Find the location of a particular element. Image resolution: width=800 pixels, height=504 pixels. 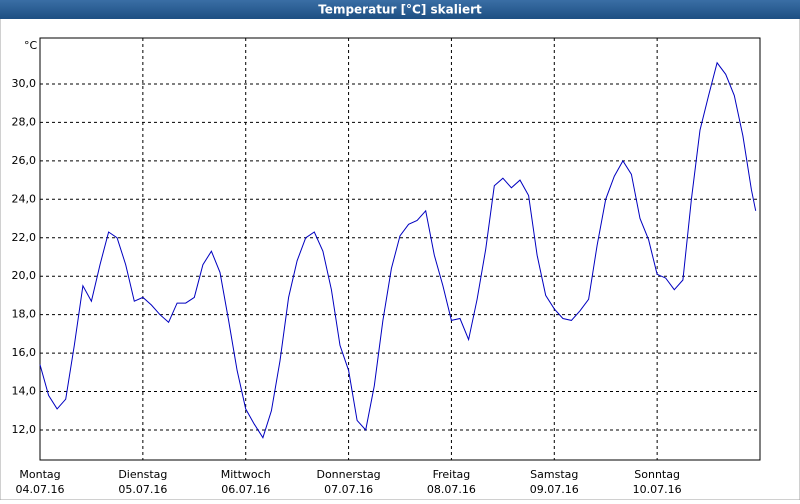

x-tick-date: 04.07.16 is located at coordinates (40, 489).